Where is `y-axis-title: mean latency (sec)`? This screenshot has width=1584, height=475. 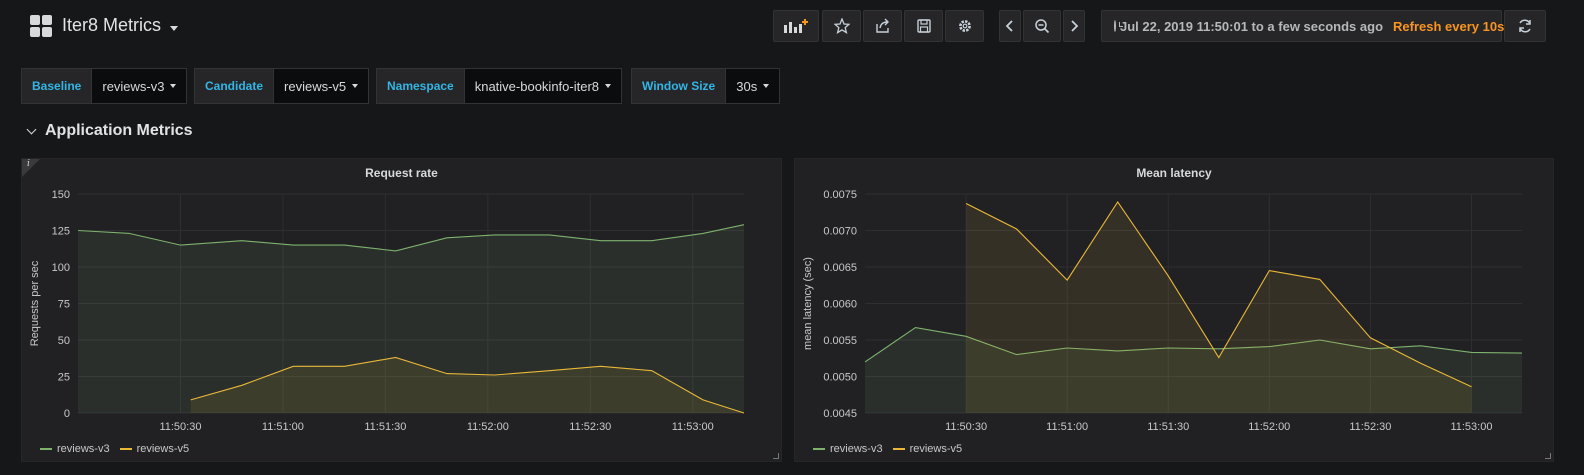 y-axis-title: mean latency (sec) is located at coordinates (808, 303).